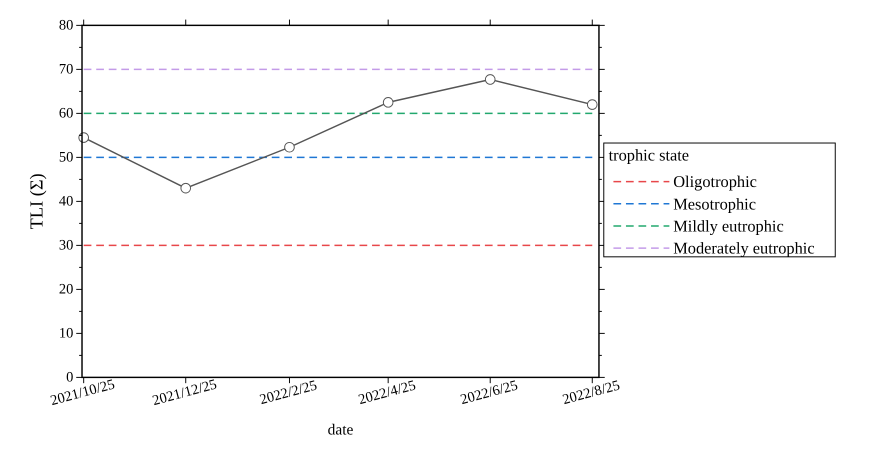 The width and height of the screenshot is (870, 450). Describe the element at coordinates (66, 113) in the screenshot. I see `y-tick-label: 60` at that location.